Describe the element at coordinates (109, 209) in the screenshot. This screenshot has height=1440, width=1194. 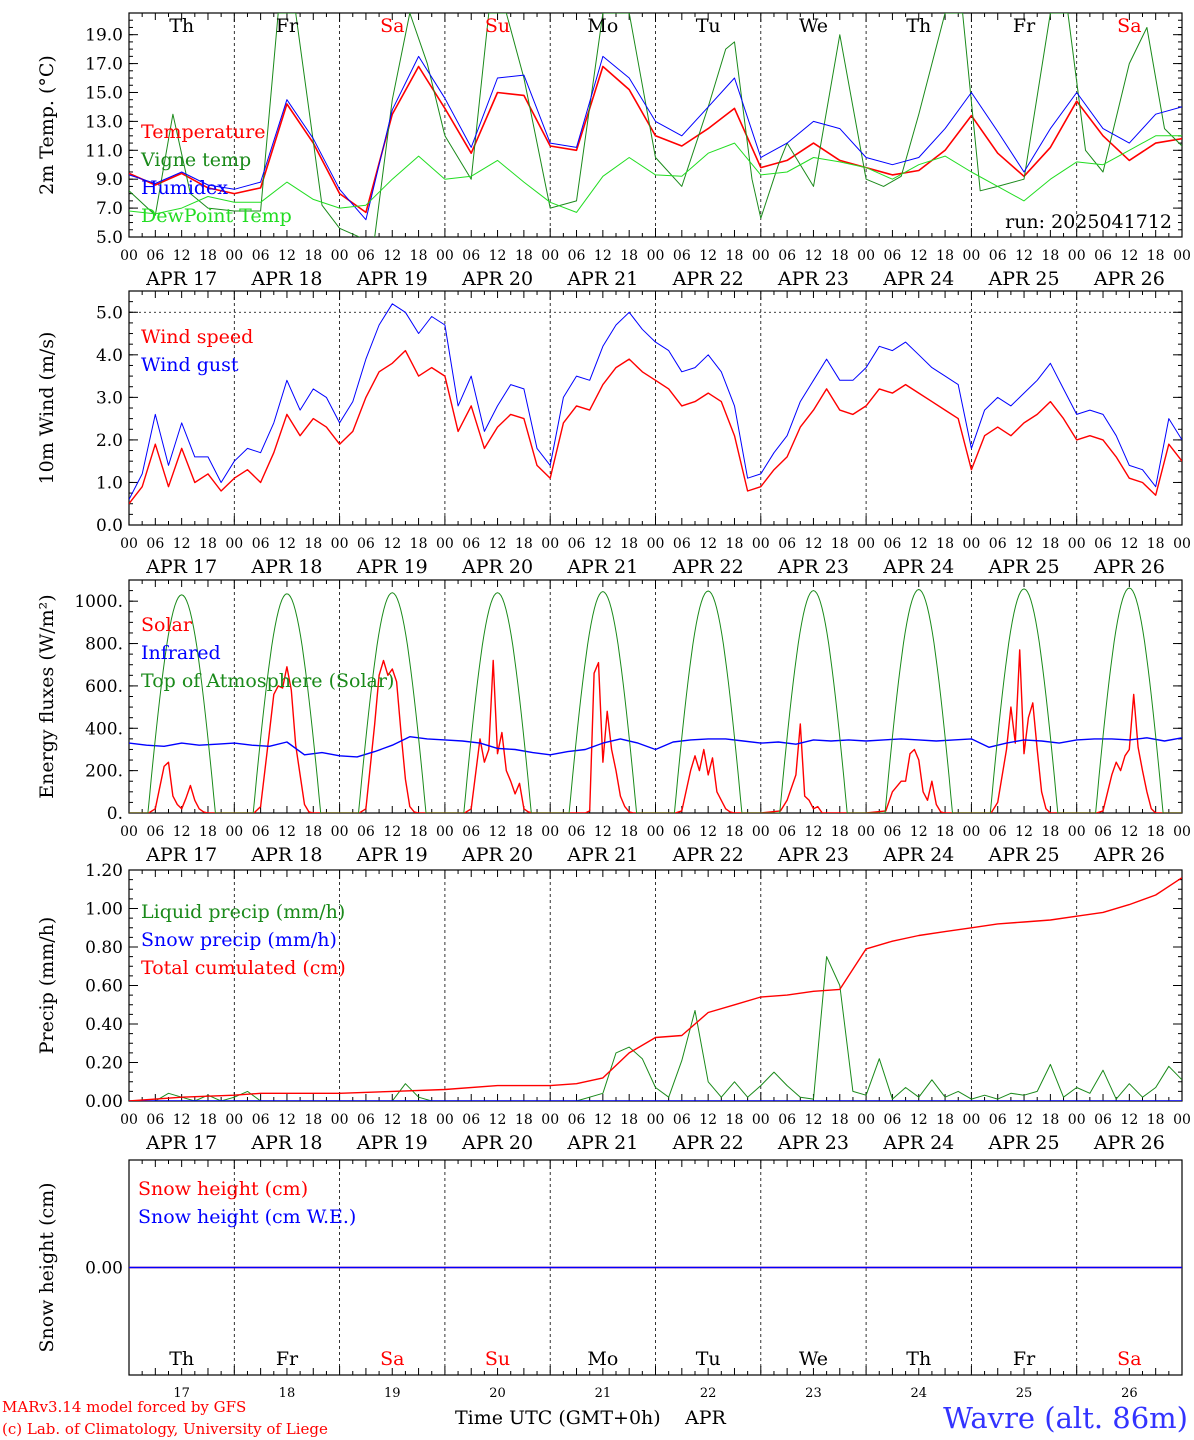
I see `y-tick-label: 7.0` at that location.